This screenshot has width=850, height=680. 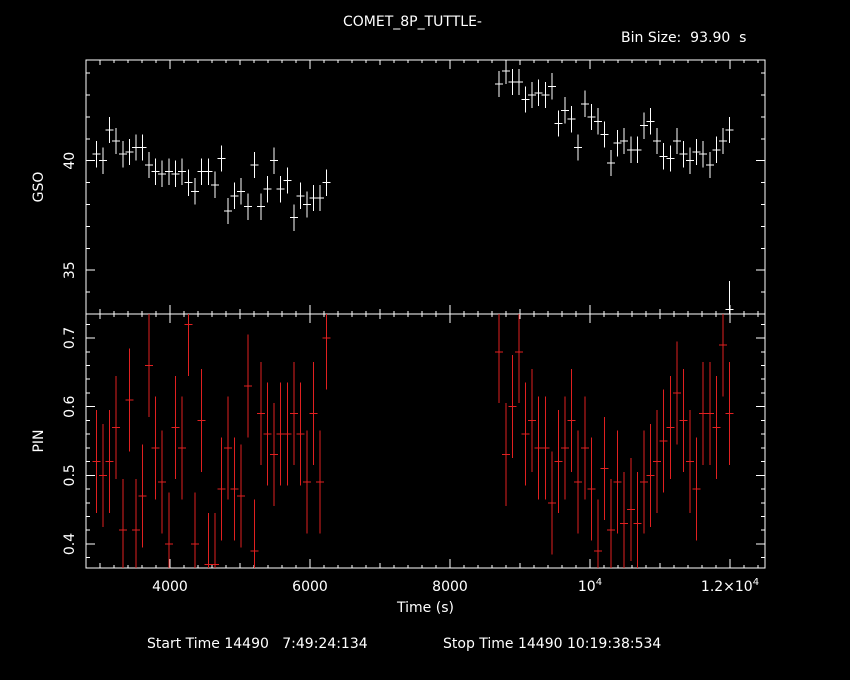 What do you see at coordinates (70, 406) in the screenshot?
I see `y-tick-label: 0.6` at bounding box center [70, 406].